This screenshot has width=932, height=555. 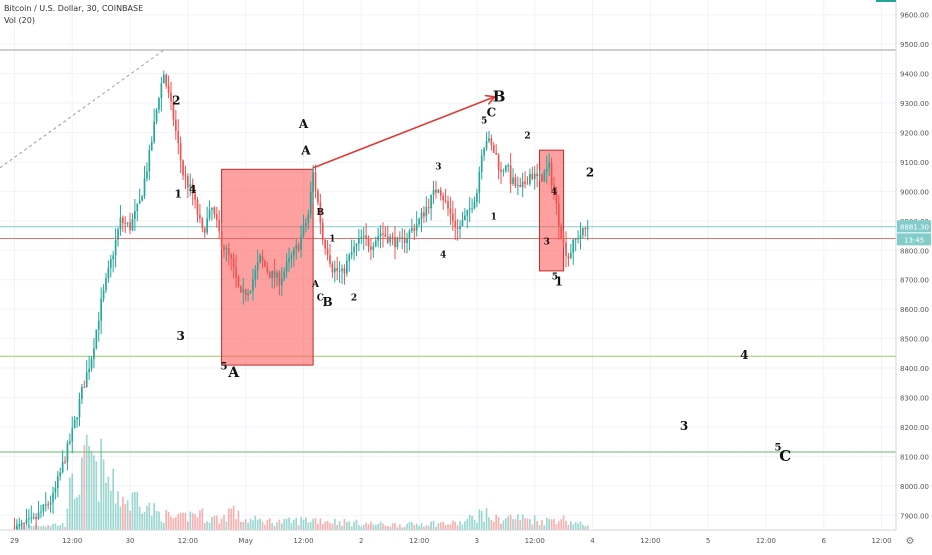 What do you see at coordinates (477, 541) in the screenshot?
I see `time-tick-label: 3` at bounding box center [477, 541].